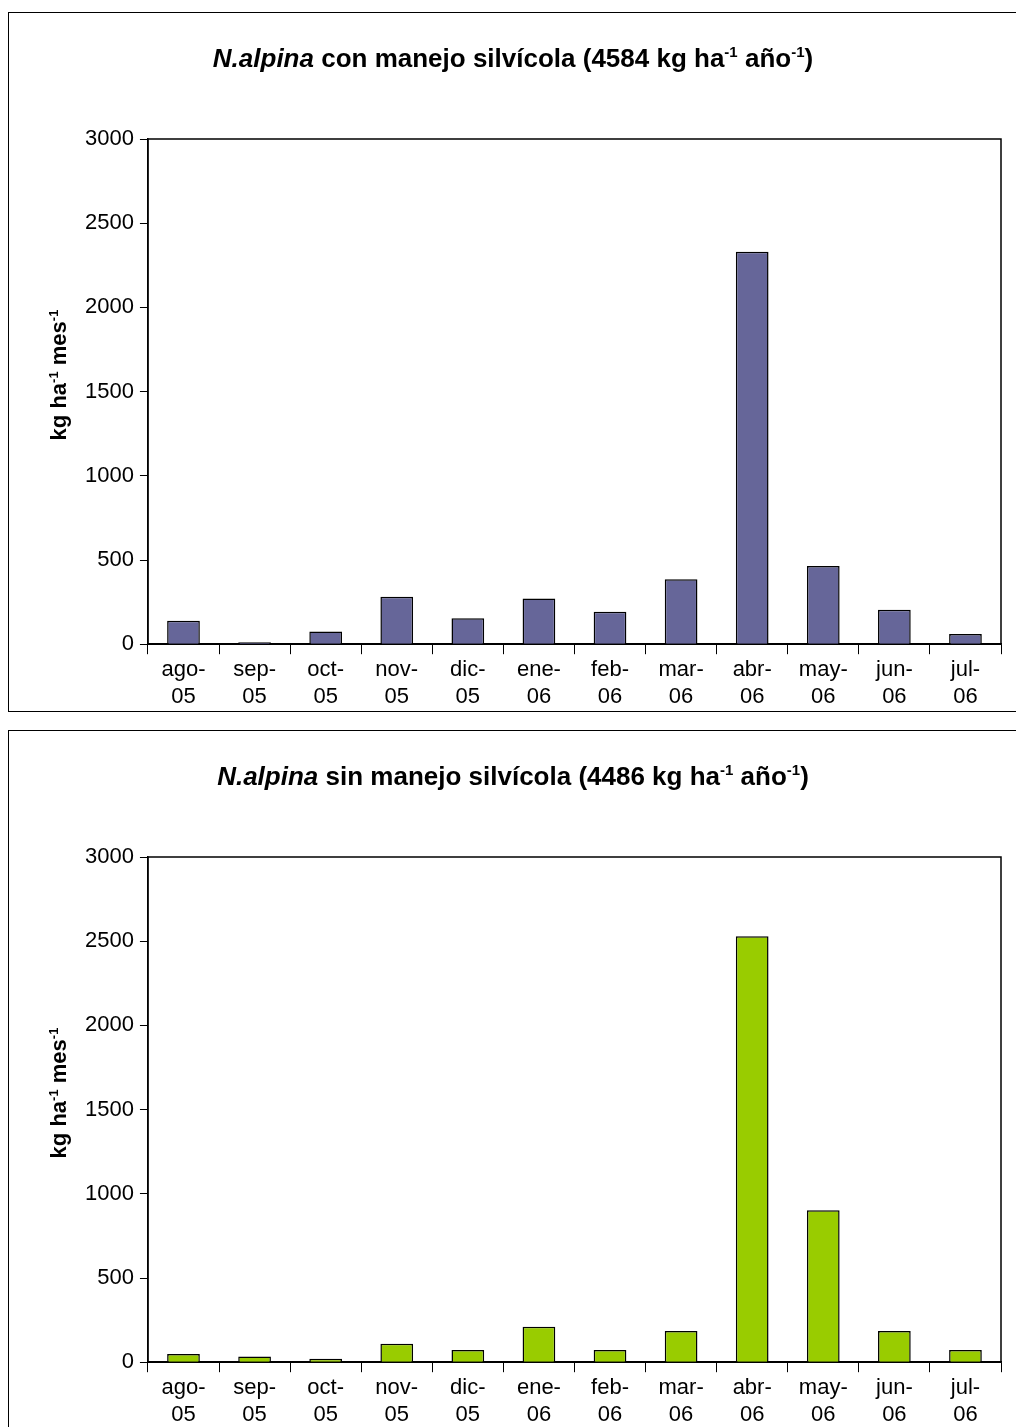  I want to click on chart-title: N.alpina sin manejo silvícola (4486 kg ha$^{-1}$ año$^{-1}$), so click(513, 776).